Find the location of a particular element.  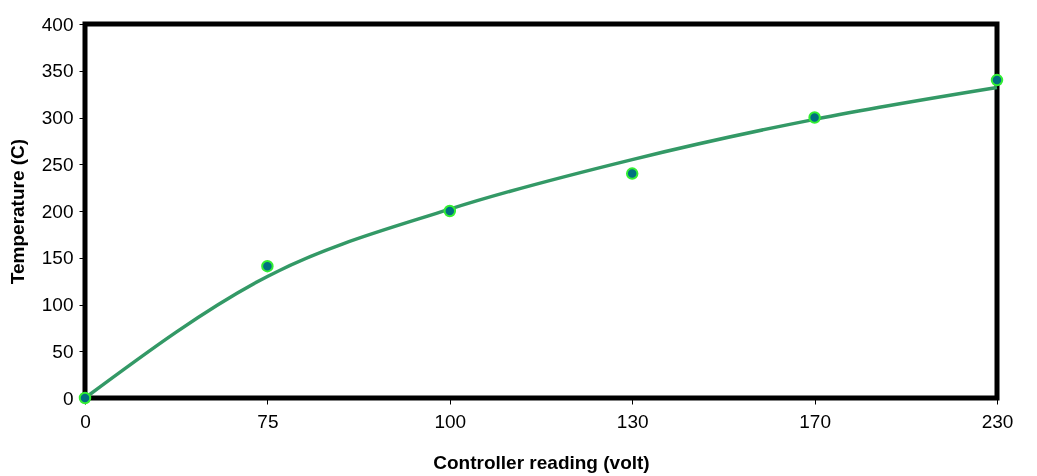

x-tick-label: 130 is located at coordinates (632, 421).